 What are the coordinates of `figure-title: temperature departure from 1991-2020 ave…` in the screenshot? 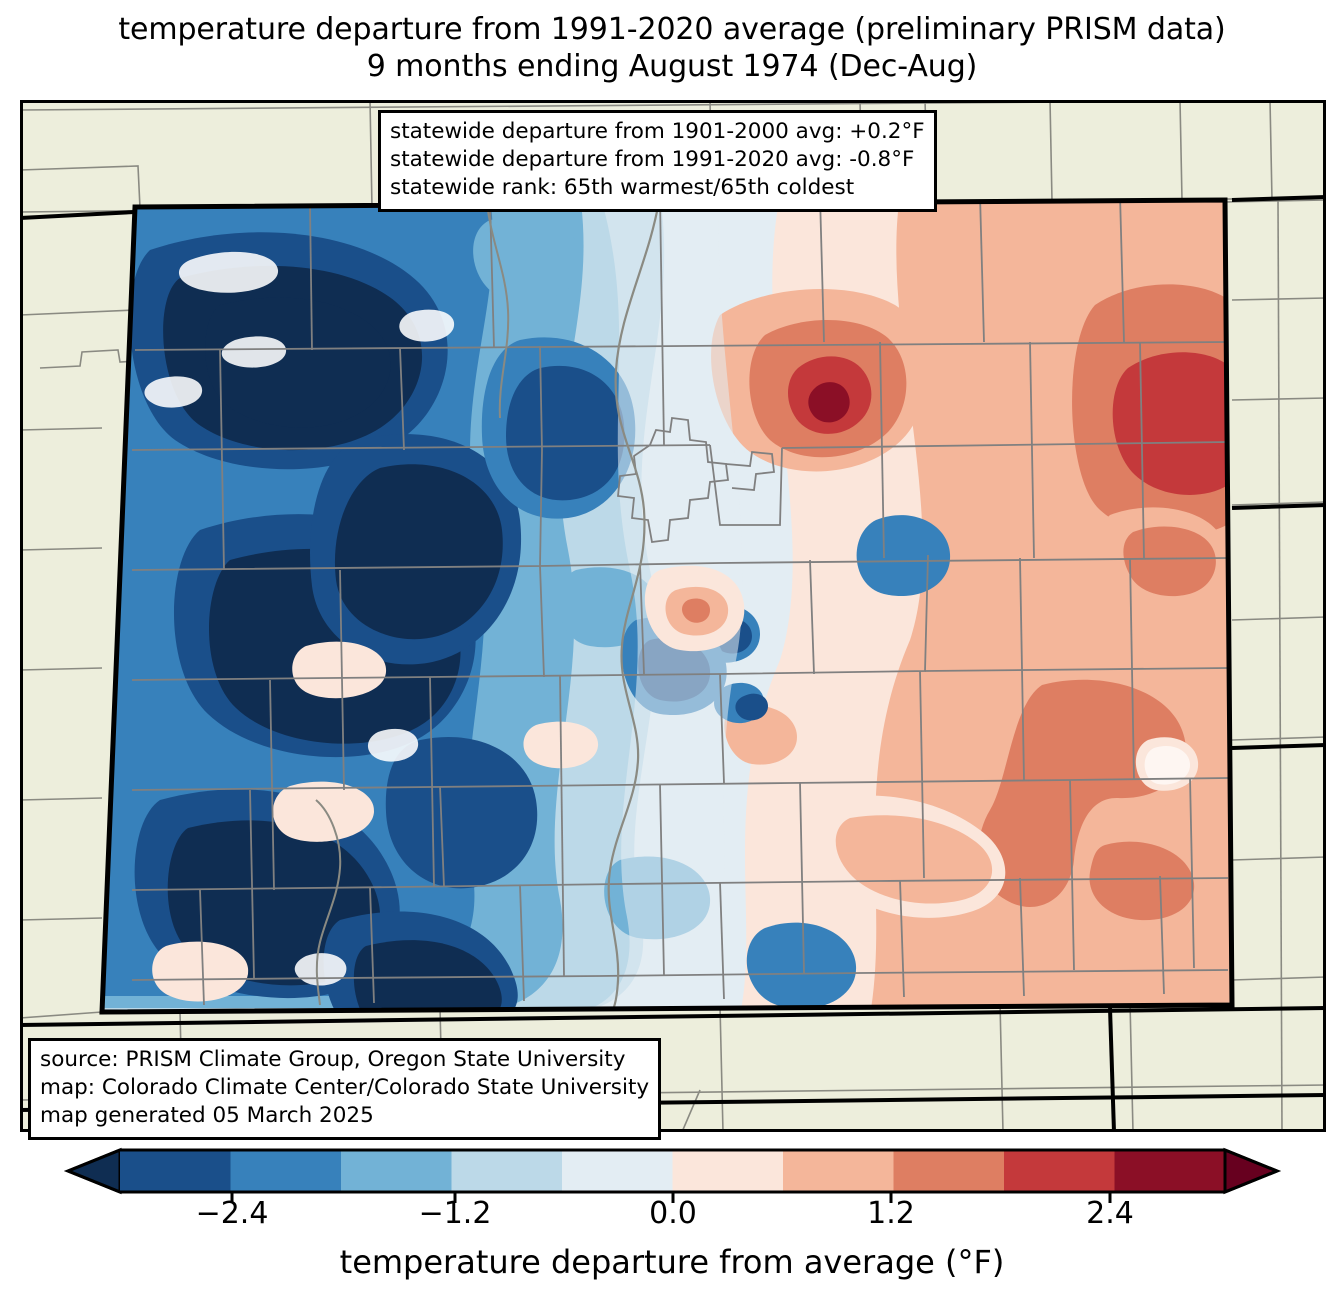 It's located at (672, 48).